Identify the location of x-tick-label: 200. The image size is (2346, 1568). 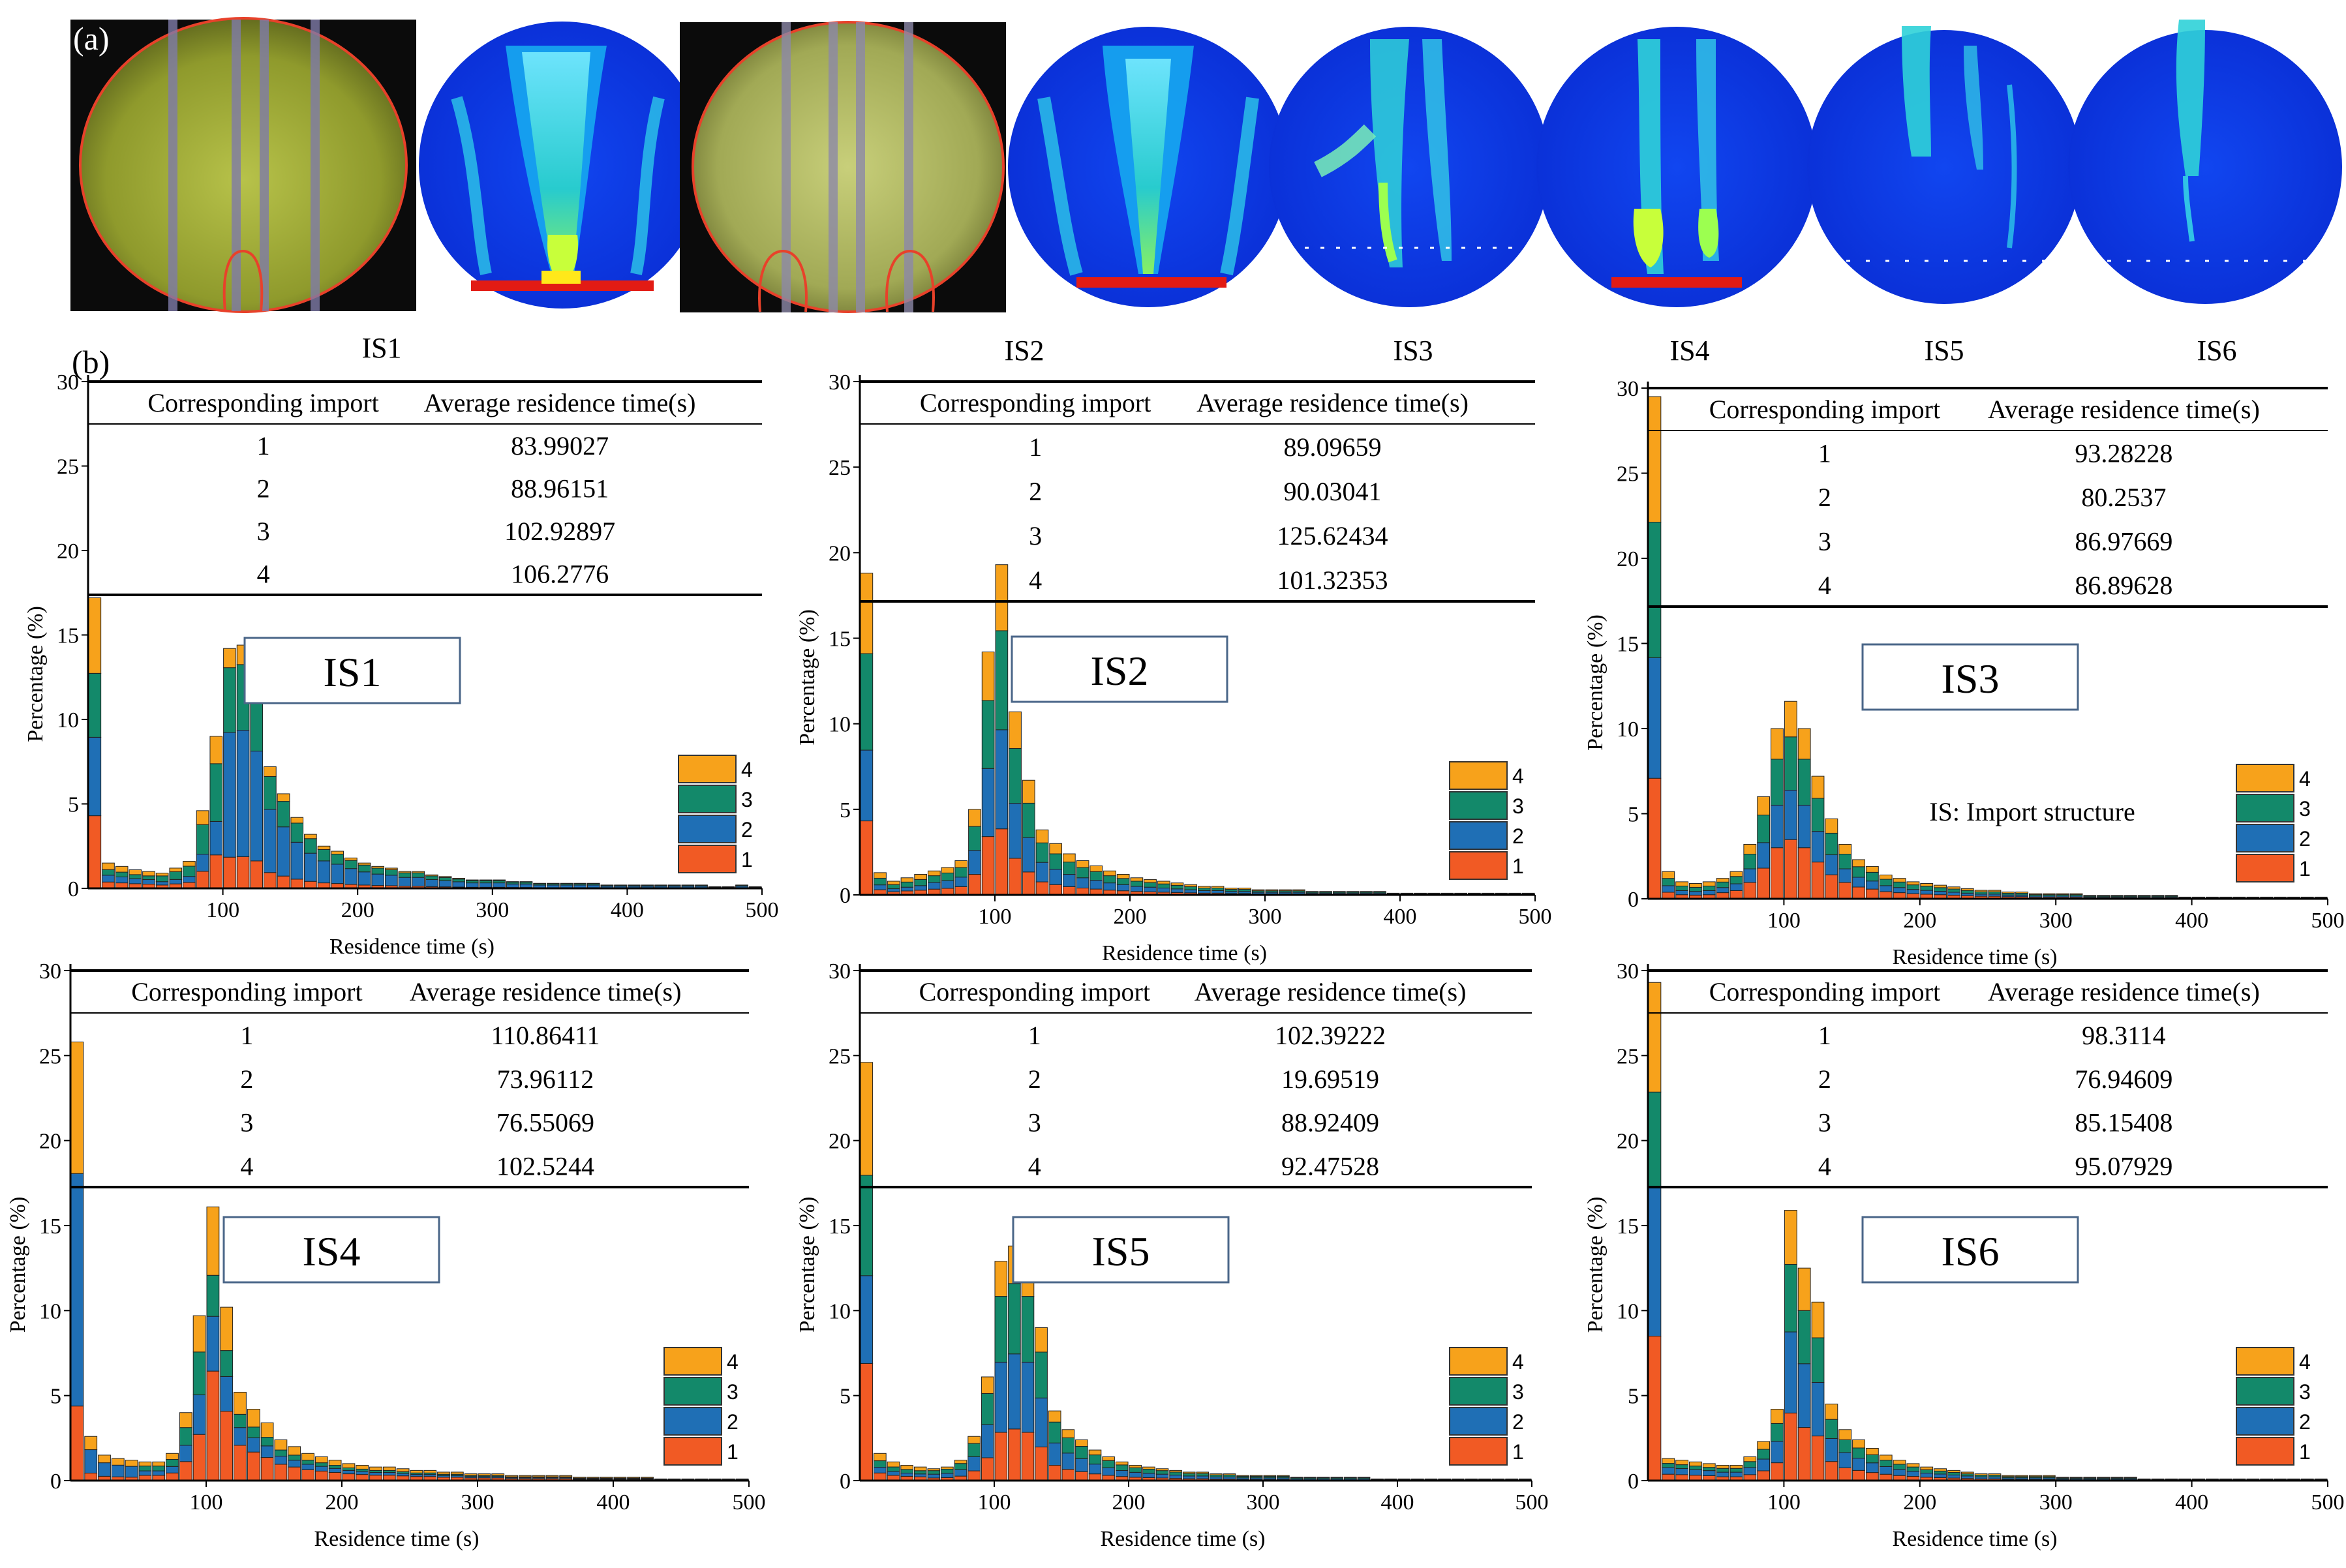
(1919, 921).